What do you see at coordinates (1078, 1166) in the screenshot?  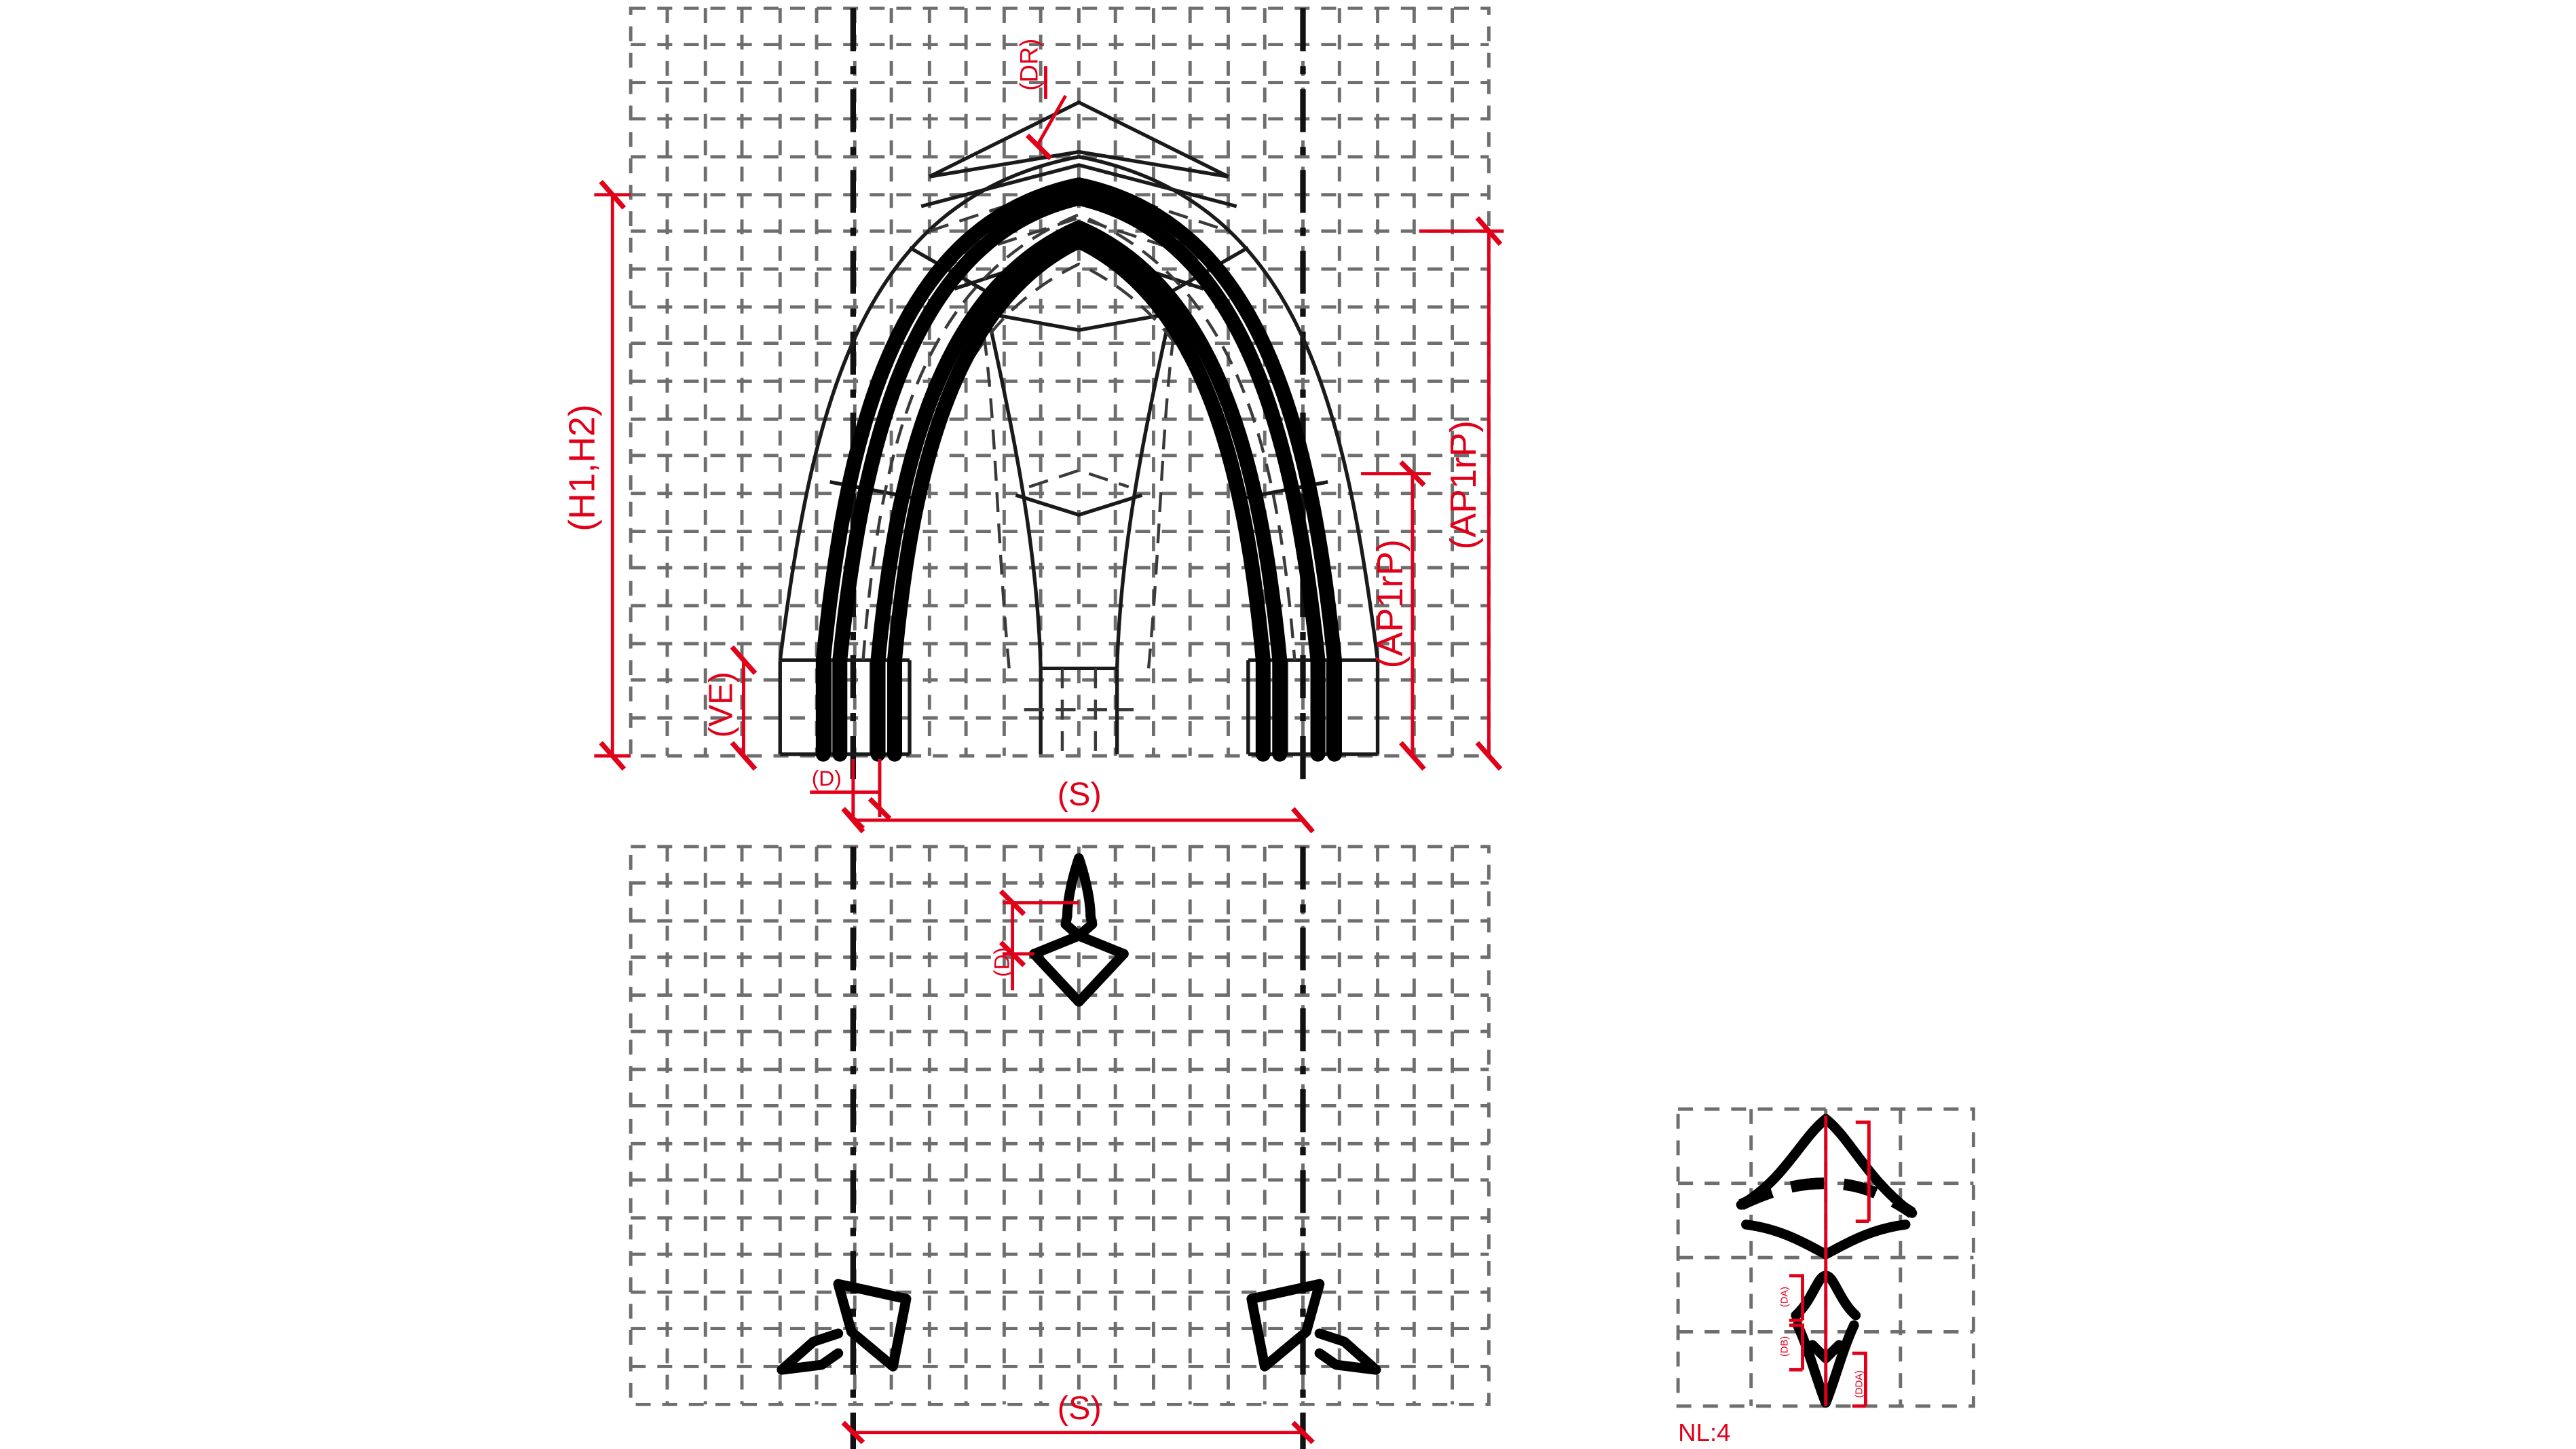 I see `plan-dimensions` at bounding box center [1078, 1166].